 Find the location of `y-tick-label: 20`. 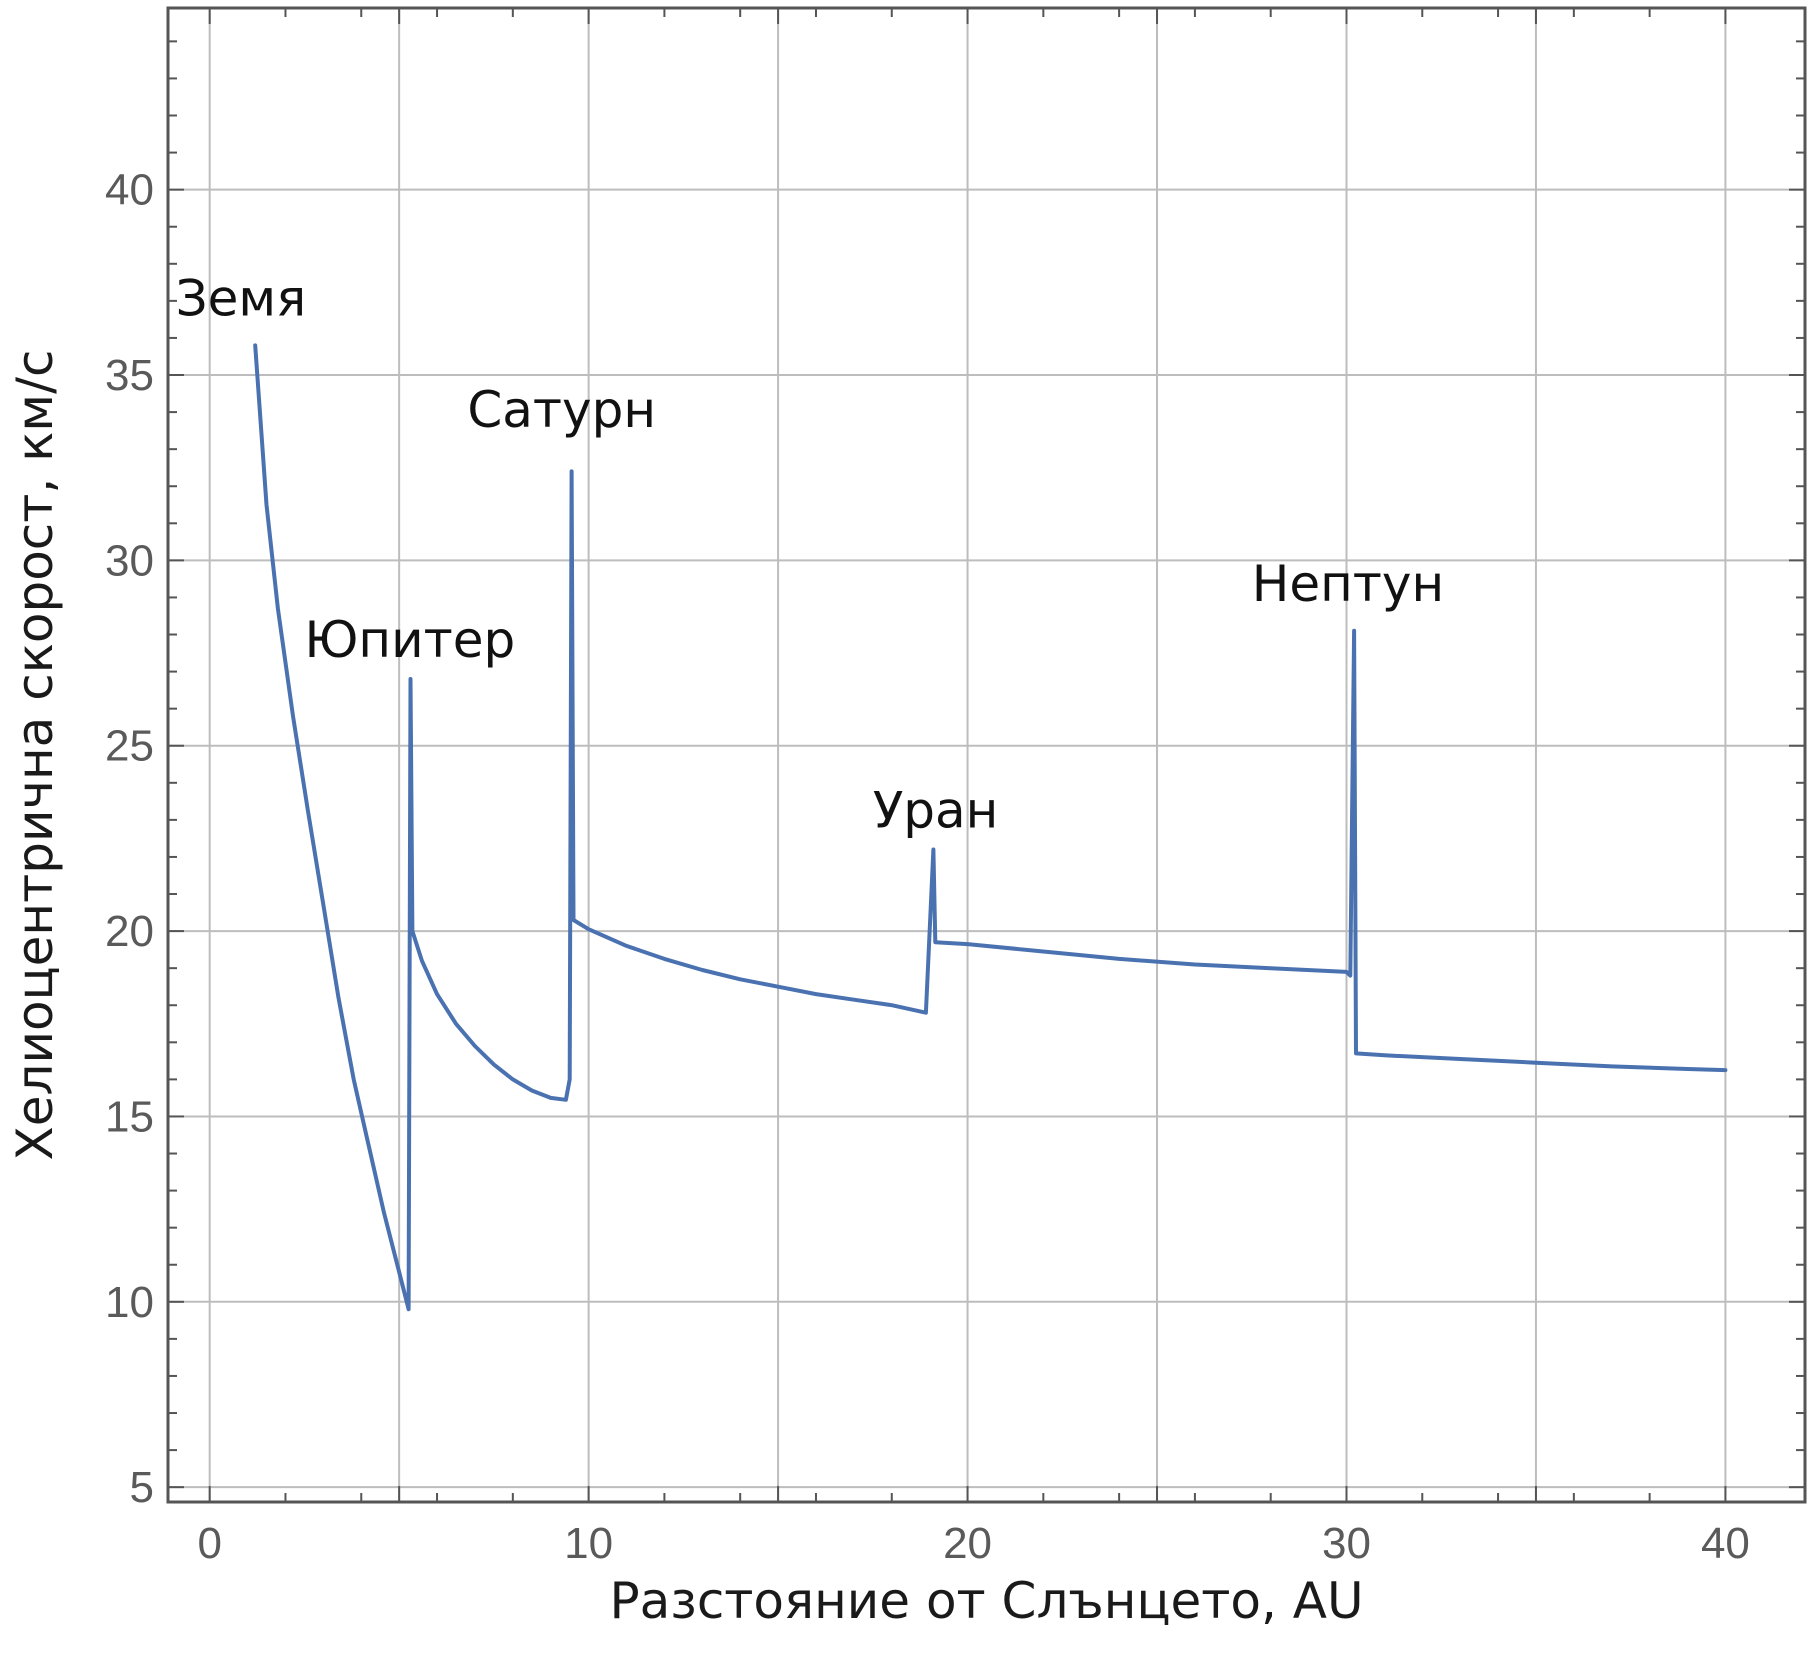

y-tick-label: 20 is located at coordinates (129, 931).